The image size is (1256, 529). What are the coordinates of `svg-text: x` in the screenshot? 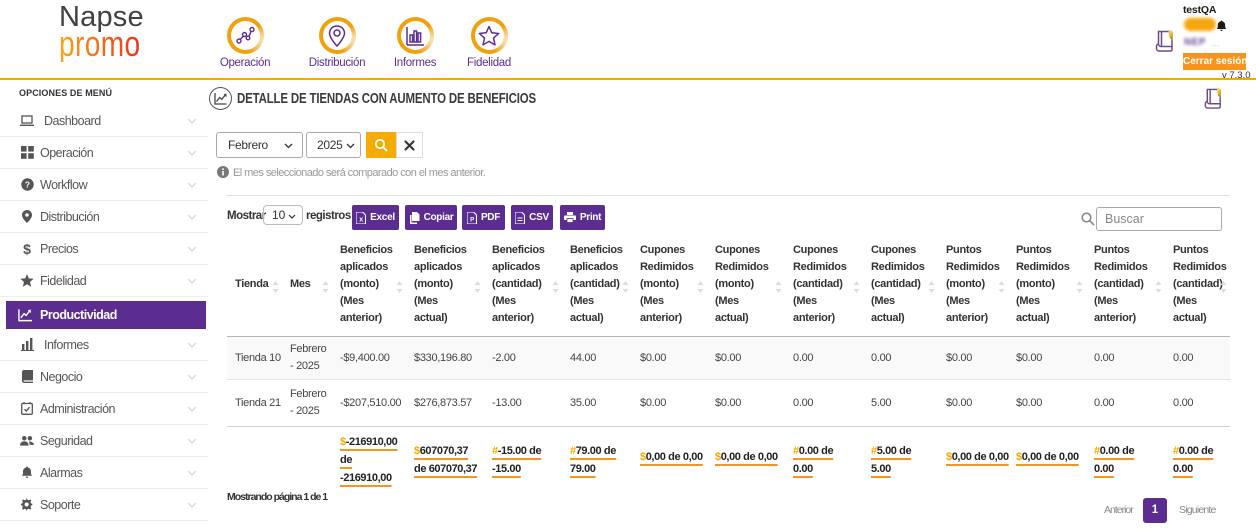 It's located at (361, 219).